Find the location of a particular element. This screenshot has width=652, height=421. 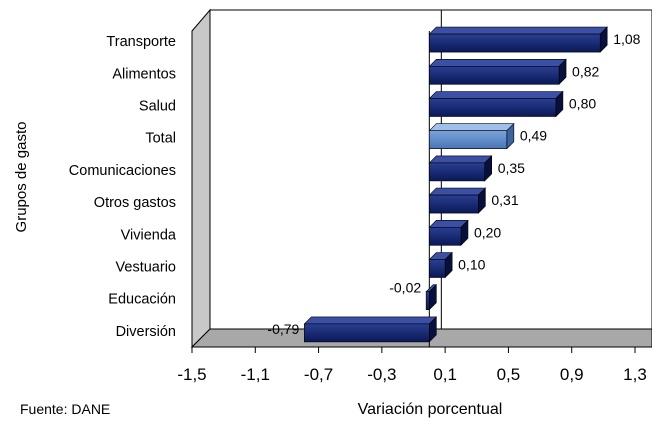

category-label: Vivienda is located at coordinates (149, 235).